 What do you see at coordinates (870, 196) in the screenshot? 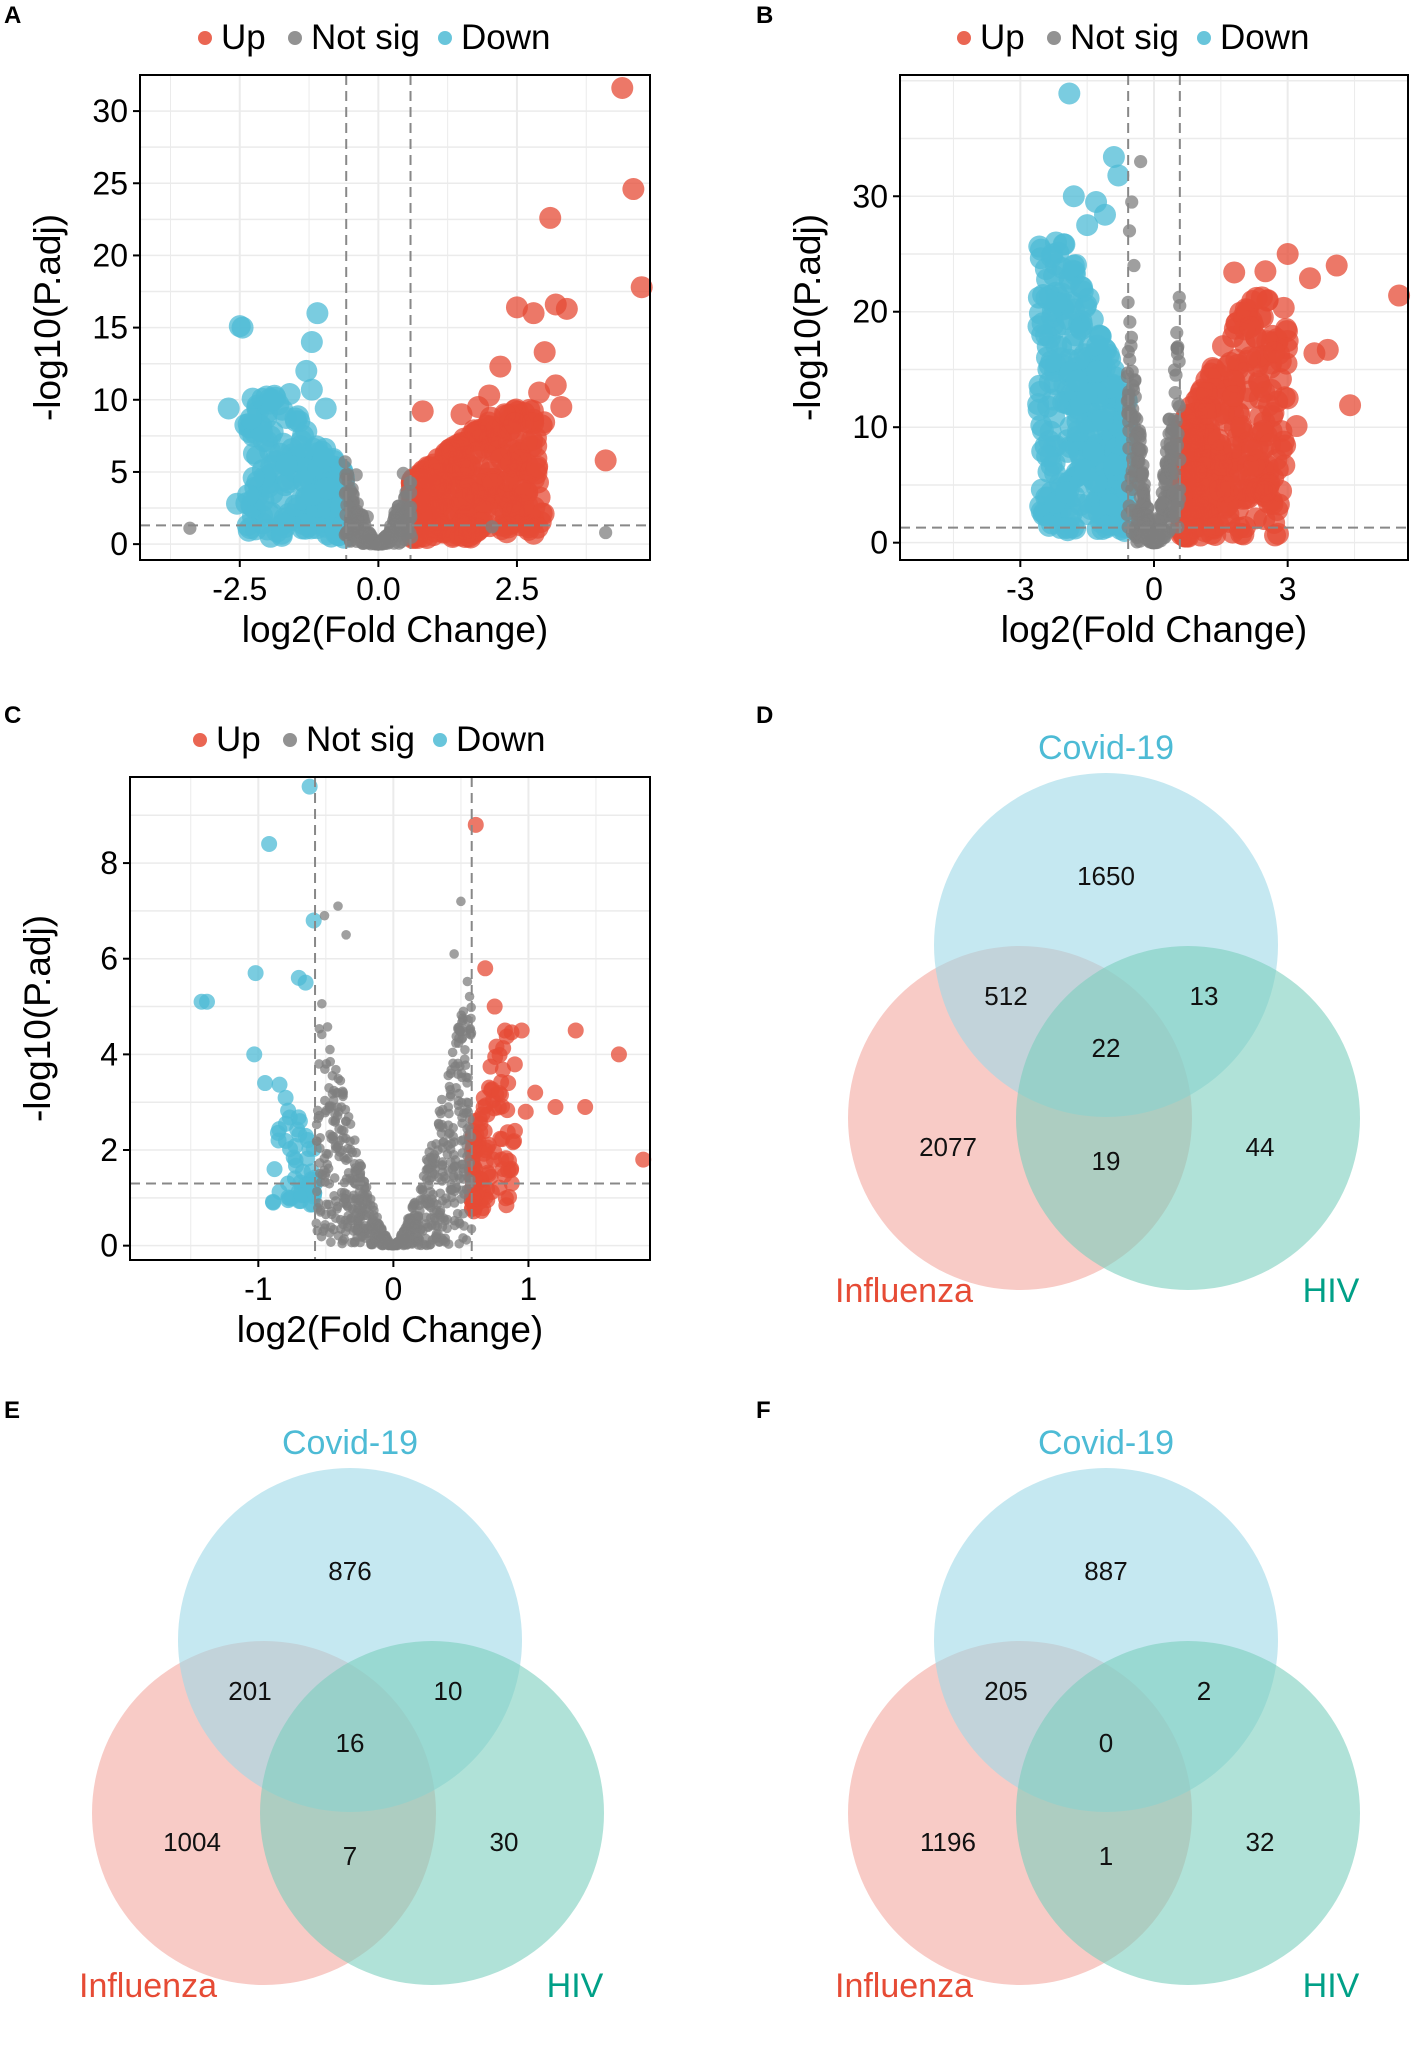
I see `y-tick-label: 30` at bounding box center [870, 196].